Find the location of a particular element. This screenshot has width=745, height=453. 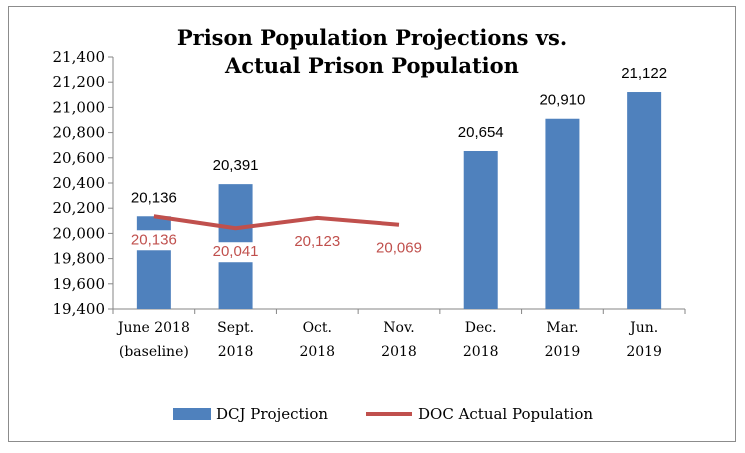

line-data-label: 20,136 is located at coordinates (154, 239).